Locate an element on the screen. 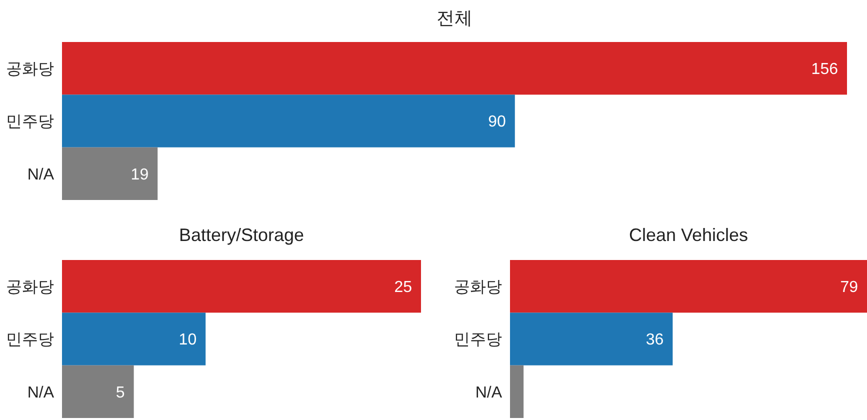  data-label: 5 is located at coordinates (120, 393).